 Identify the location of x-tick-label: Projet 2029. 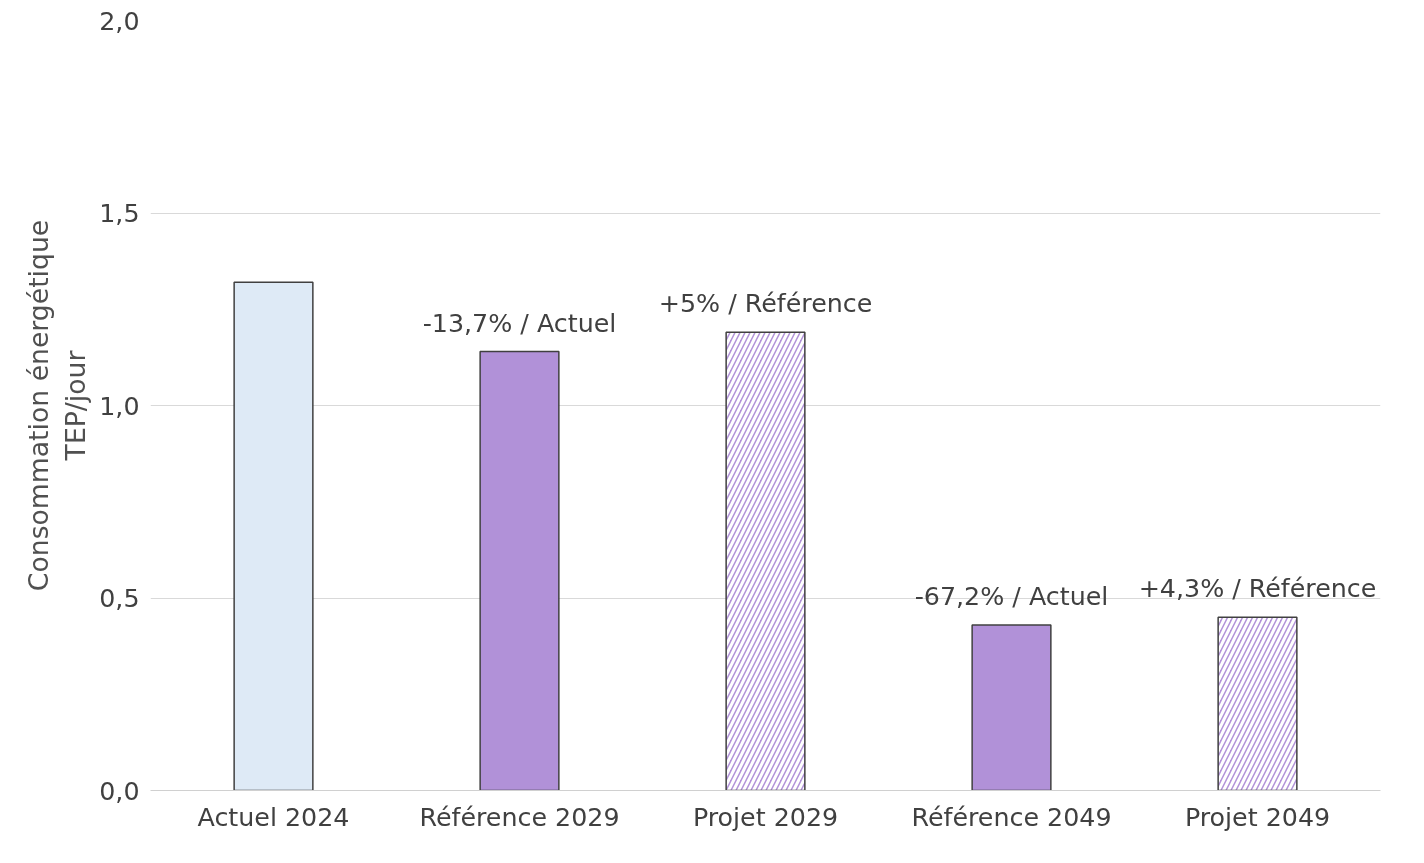
(765, 816).